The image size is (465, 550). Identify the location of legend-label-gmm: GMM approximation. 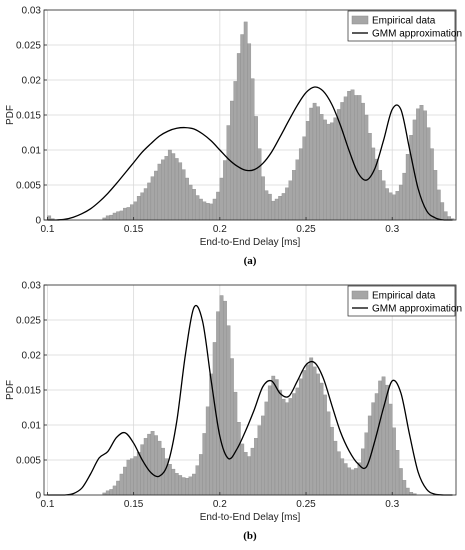
(417, 309).